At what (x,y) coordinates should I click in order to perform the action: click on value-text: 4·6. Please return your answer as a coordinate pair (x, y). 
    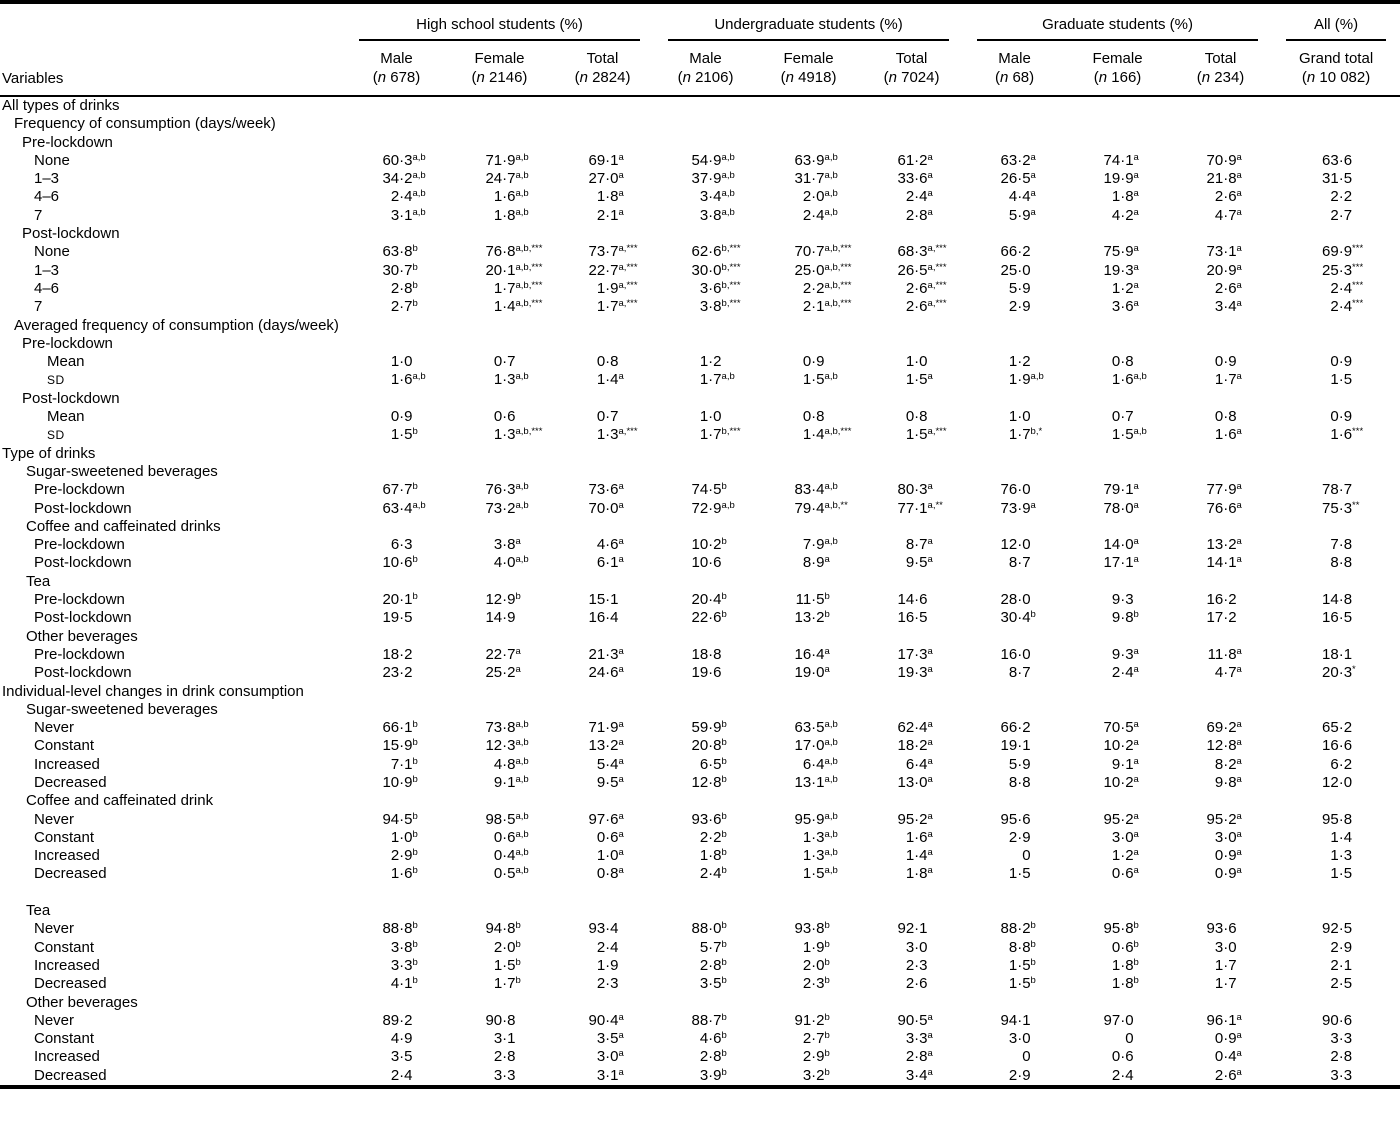
    Looking at the image, I should click on (710, 1039).